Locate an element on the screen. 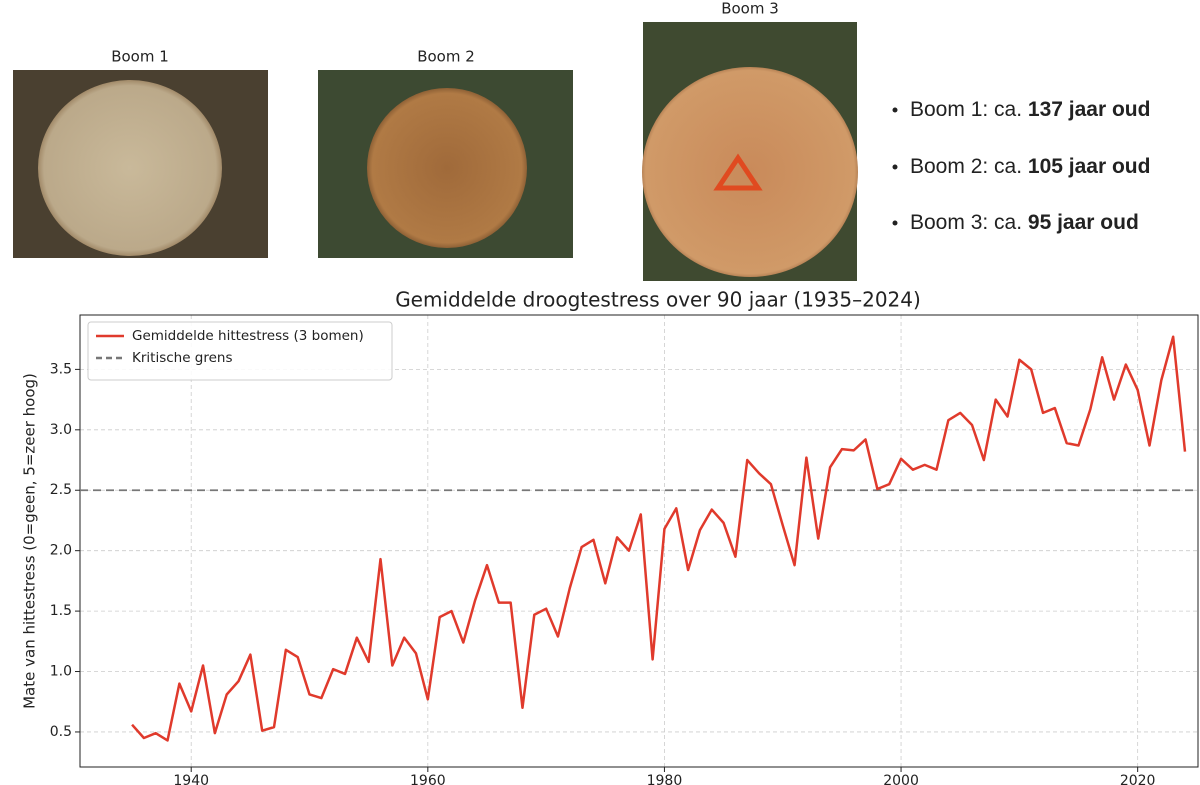  photo-caption: Boom 1 is located at coordinates (140, 57).